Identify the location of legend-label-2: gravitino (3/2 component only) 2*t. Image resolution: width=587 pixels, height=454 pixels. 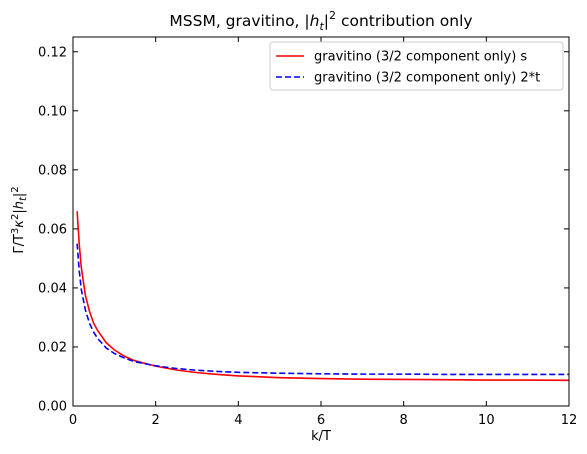
(427, 78).